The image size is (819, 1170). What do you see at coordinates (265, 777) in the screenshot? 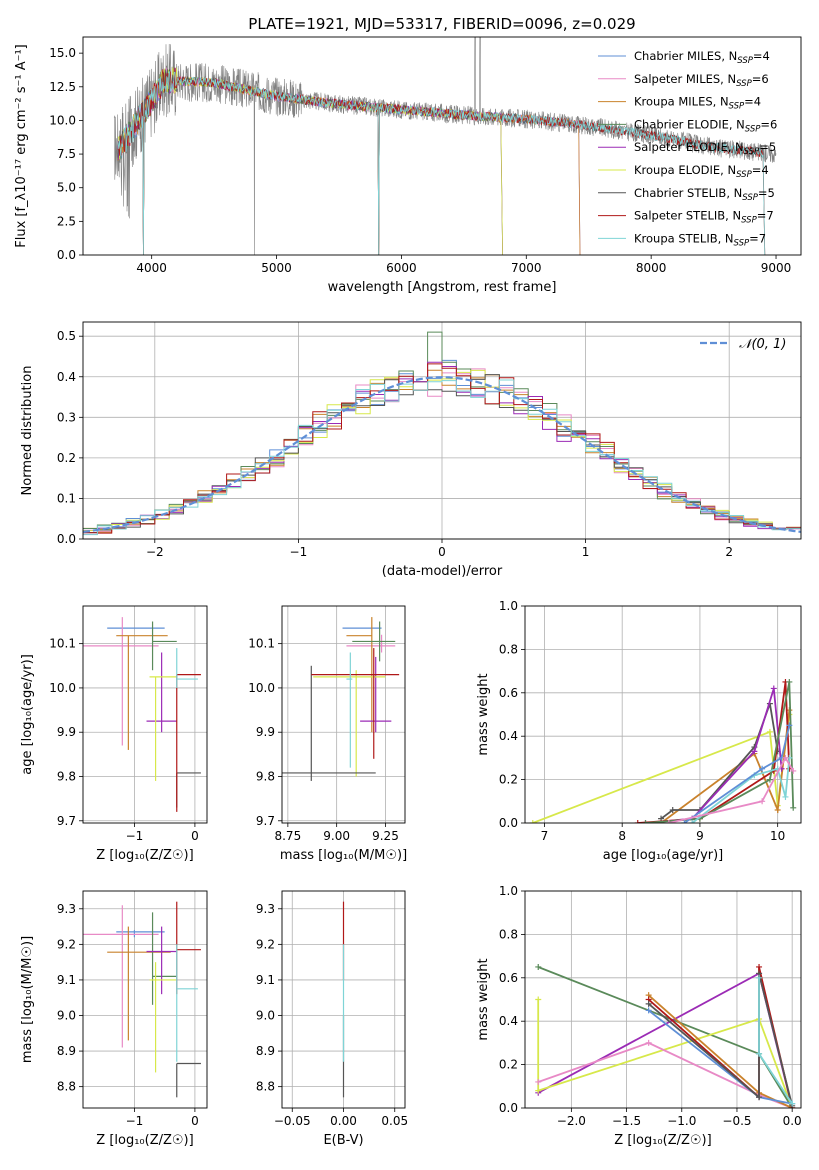
I see `y-tick-label: 9.8` at bounding box center [265, 777].